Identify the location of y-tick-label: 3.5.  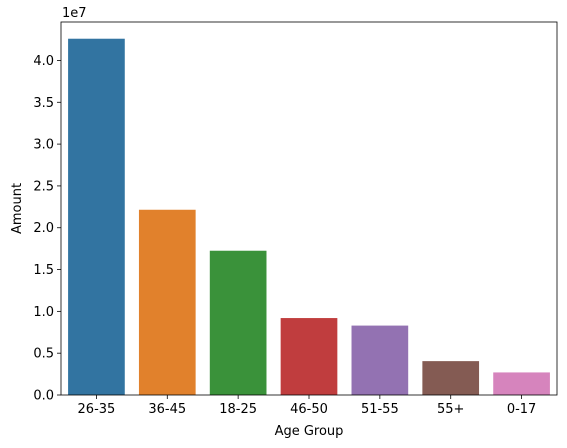
(43, 103).